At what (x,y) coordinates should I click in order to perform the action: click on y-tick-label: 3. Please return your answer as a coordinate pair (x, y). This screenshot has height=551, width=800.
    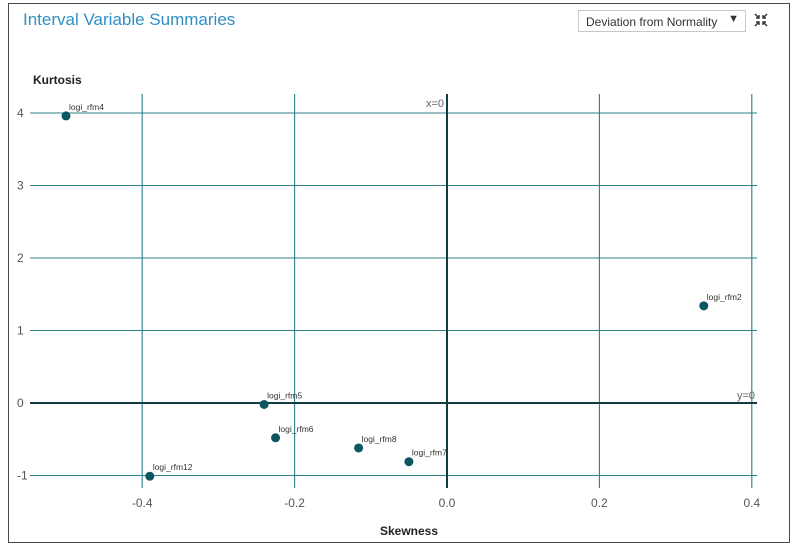
    Looking at the image, I should click on (20, 186).